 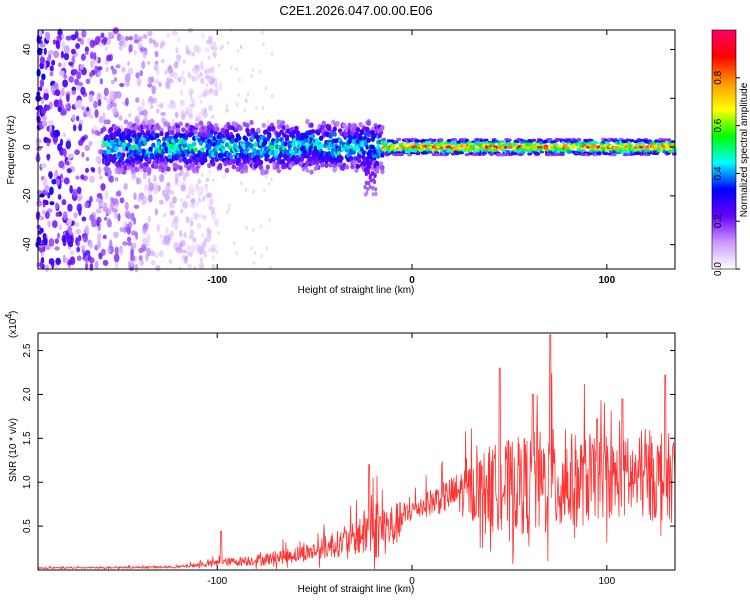 What do you see at coordinates (217, 581) in the screenshot?
I see `snr-x-tick-label: -100` at bounding box center [217, 581].